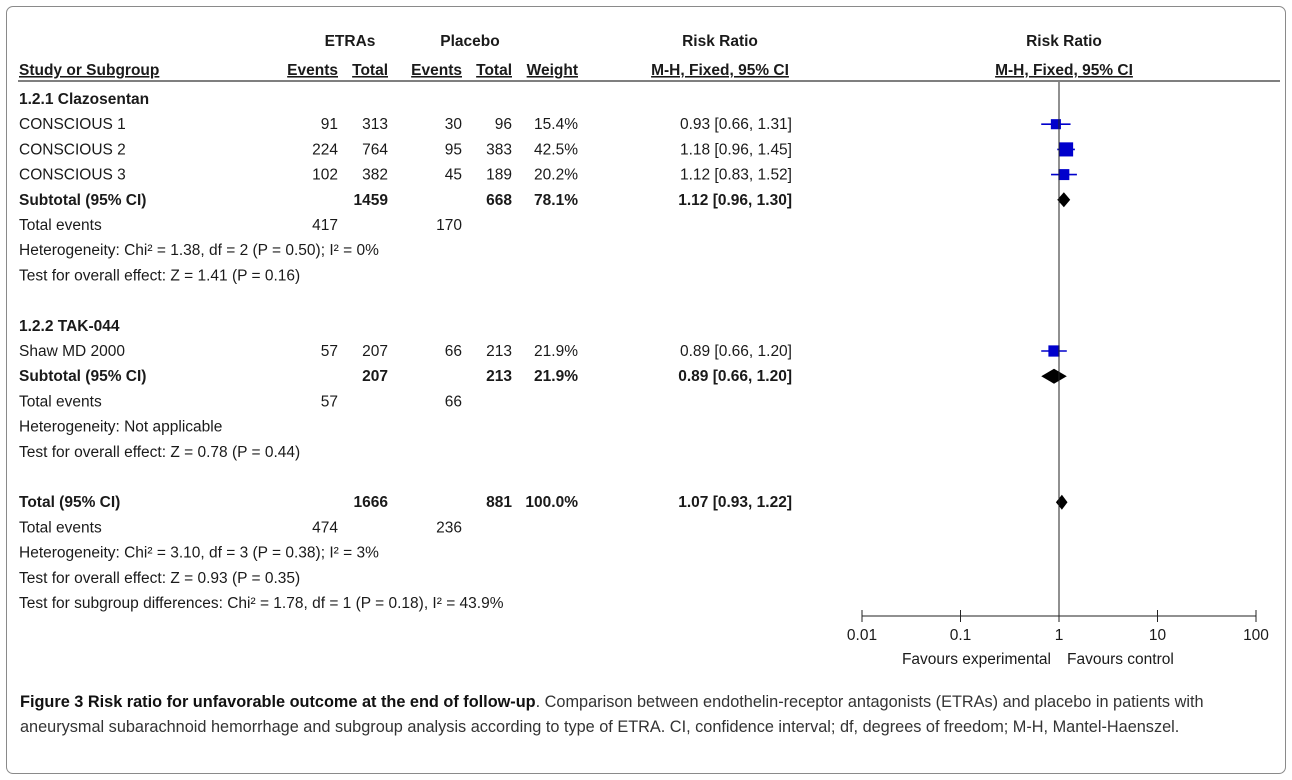  What do you see at coordinates (720, 70) in the screenshot?
I see `header-rr-method: M-H, Fixed, 95% CI` at bounding box center [720, 70].